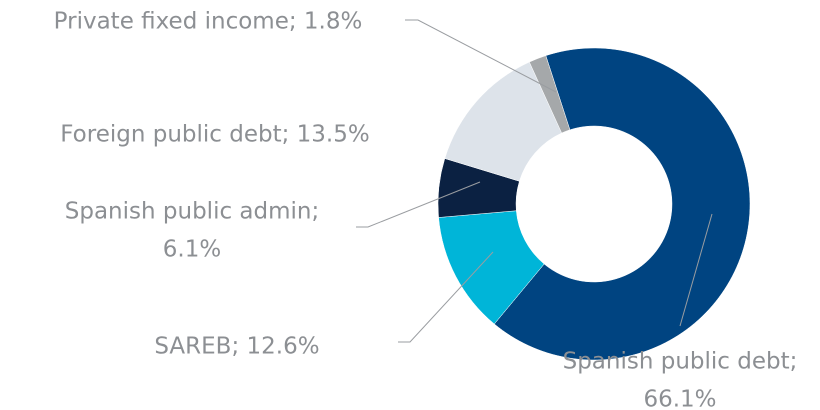 The image size is (820, 410). What do you see at coordinates (192, 250) in the screenshot?
I see `data-label: 6.1%` at bounding box center [192, 250].